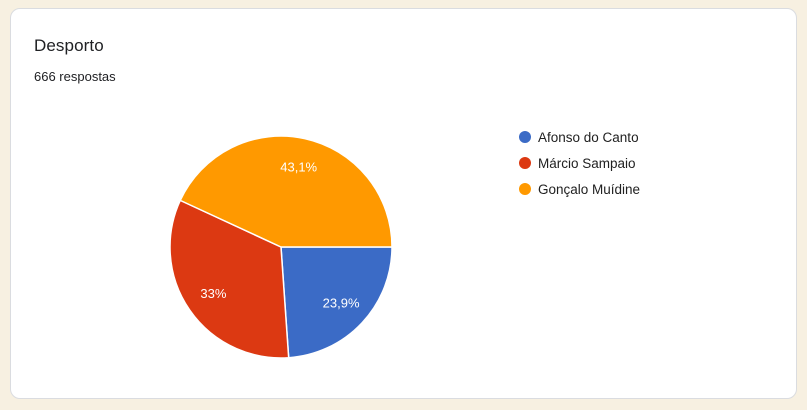 The height and width of the screenshot is (410, 807). Describe the element at coordinates (229, 279) in the screenshot. I see `pie-slice-marcio-sampaio` at that location.